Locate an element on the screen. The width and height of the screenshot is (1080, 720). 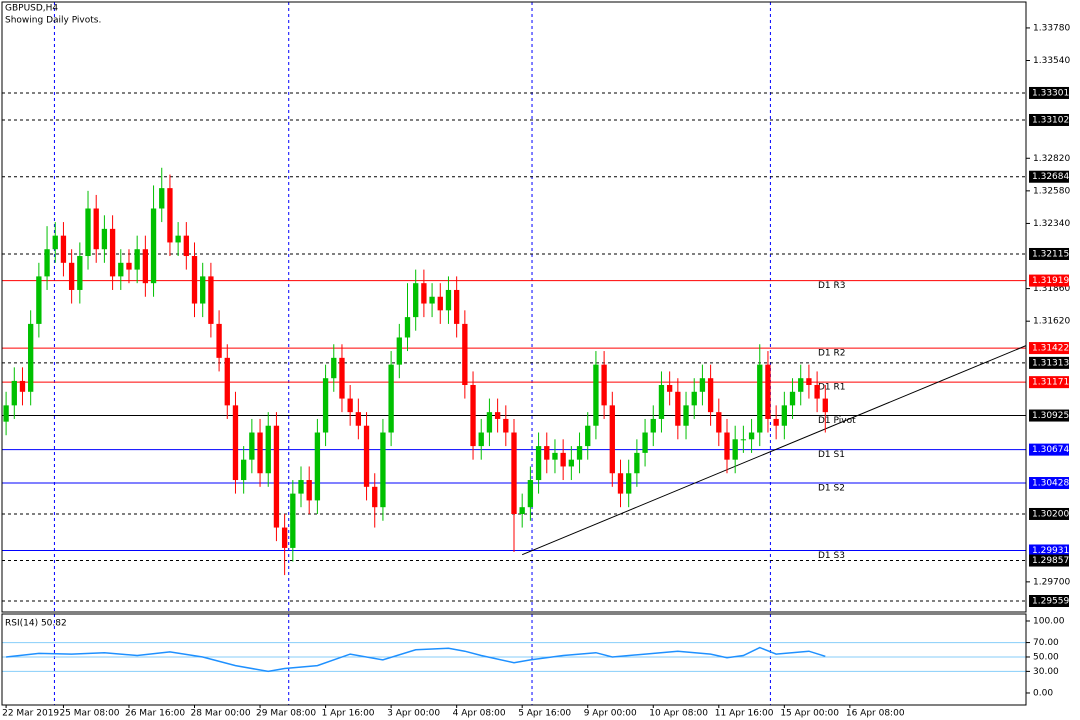
level-name: D1 S3 is located at coordinates (831, 556).